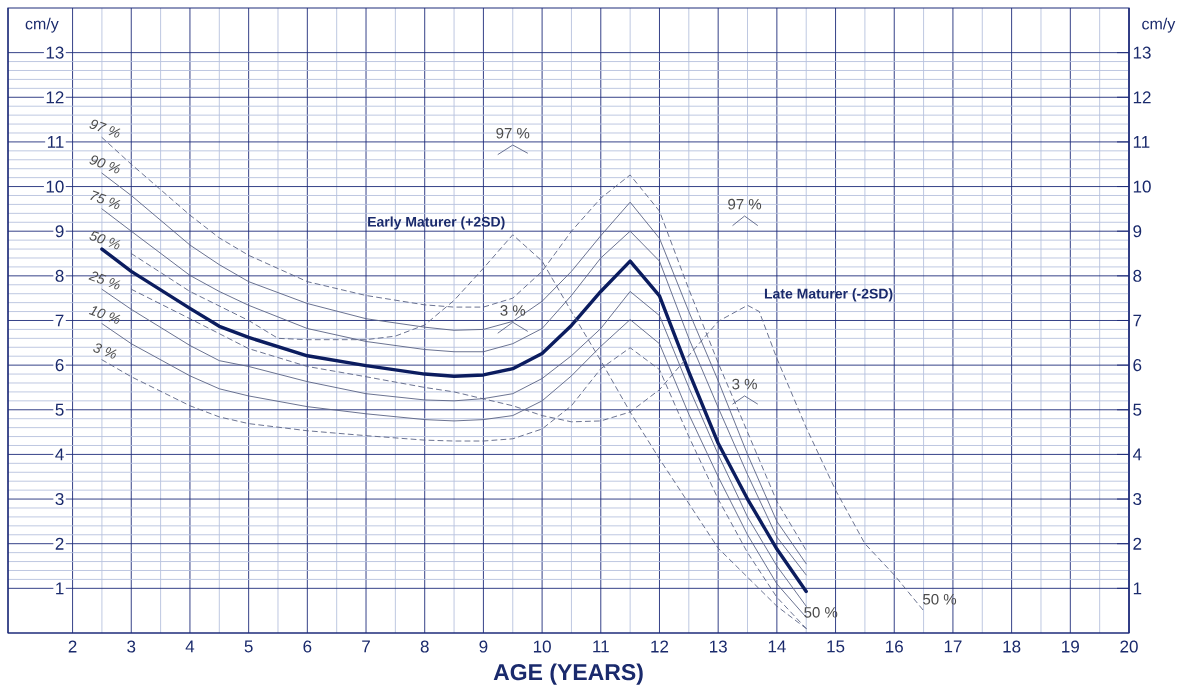 The height and width of the screenshot is (693, 1184). Describe the element at coordinates (1159, 25) in the screenshot. I see `y2-axis-title: cm/y` at that location.